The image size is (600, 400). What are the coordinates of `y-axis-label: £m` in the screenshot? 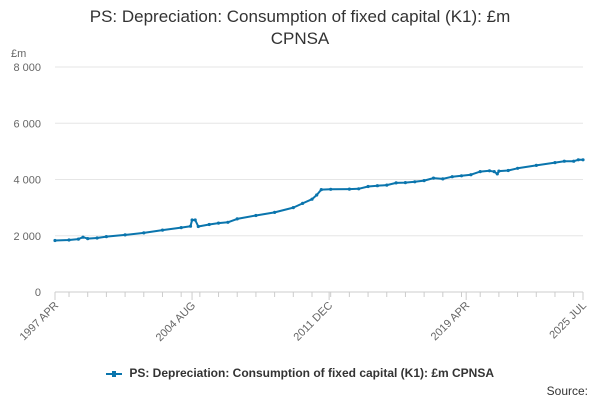 It's located at (18, 54).